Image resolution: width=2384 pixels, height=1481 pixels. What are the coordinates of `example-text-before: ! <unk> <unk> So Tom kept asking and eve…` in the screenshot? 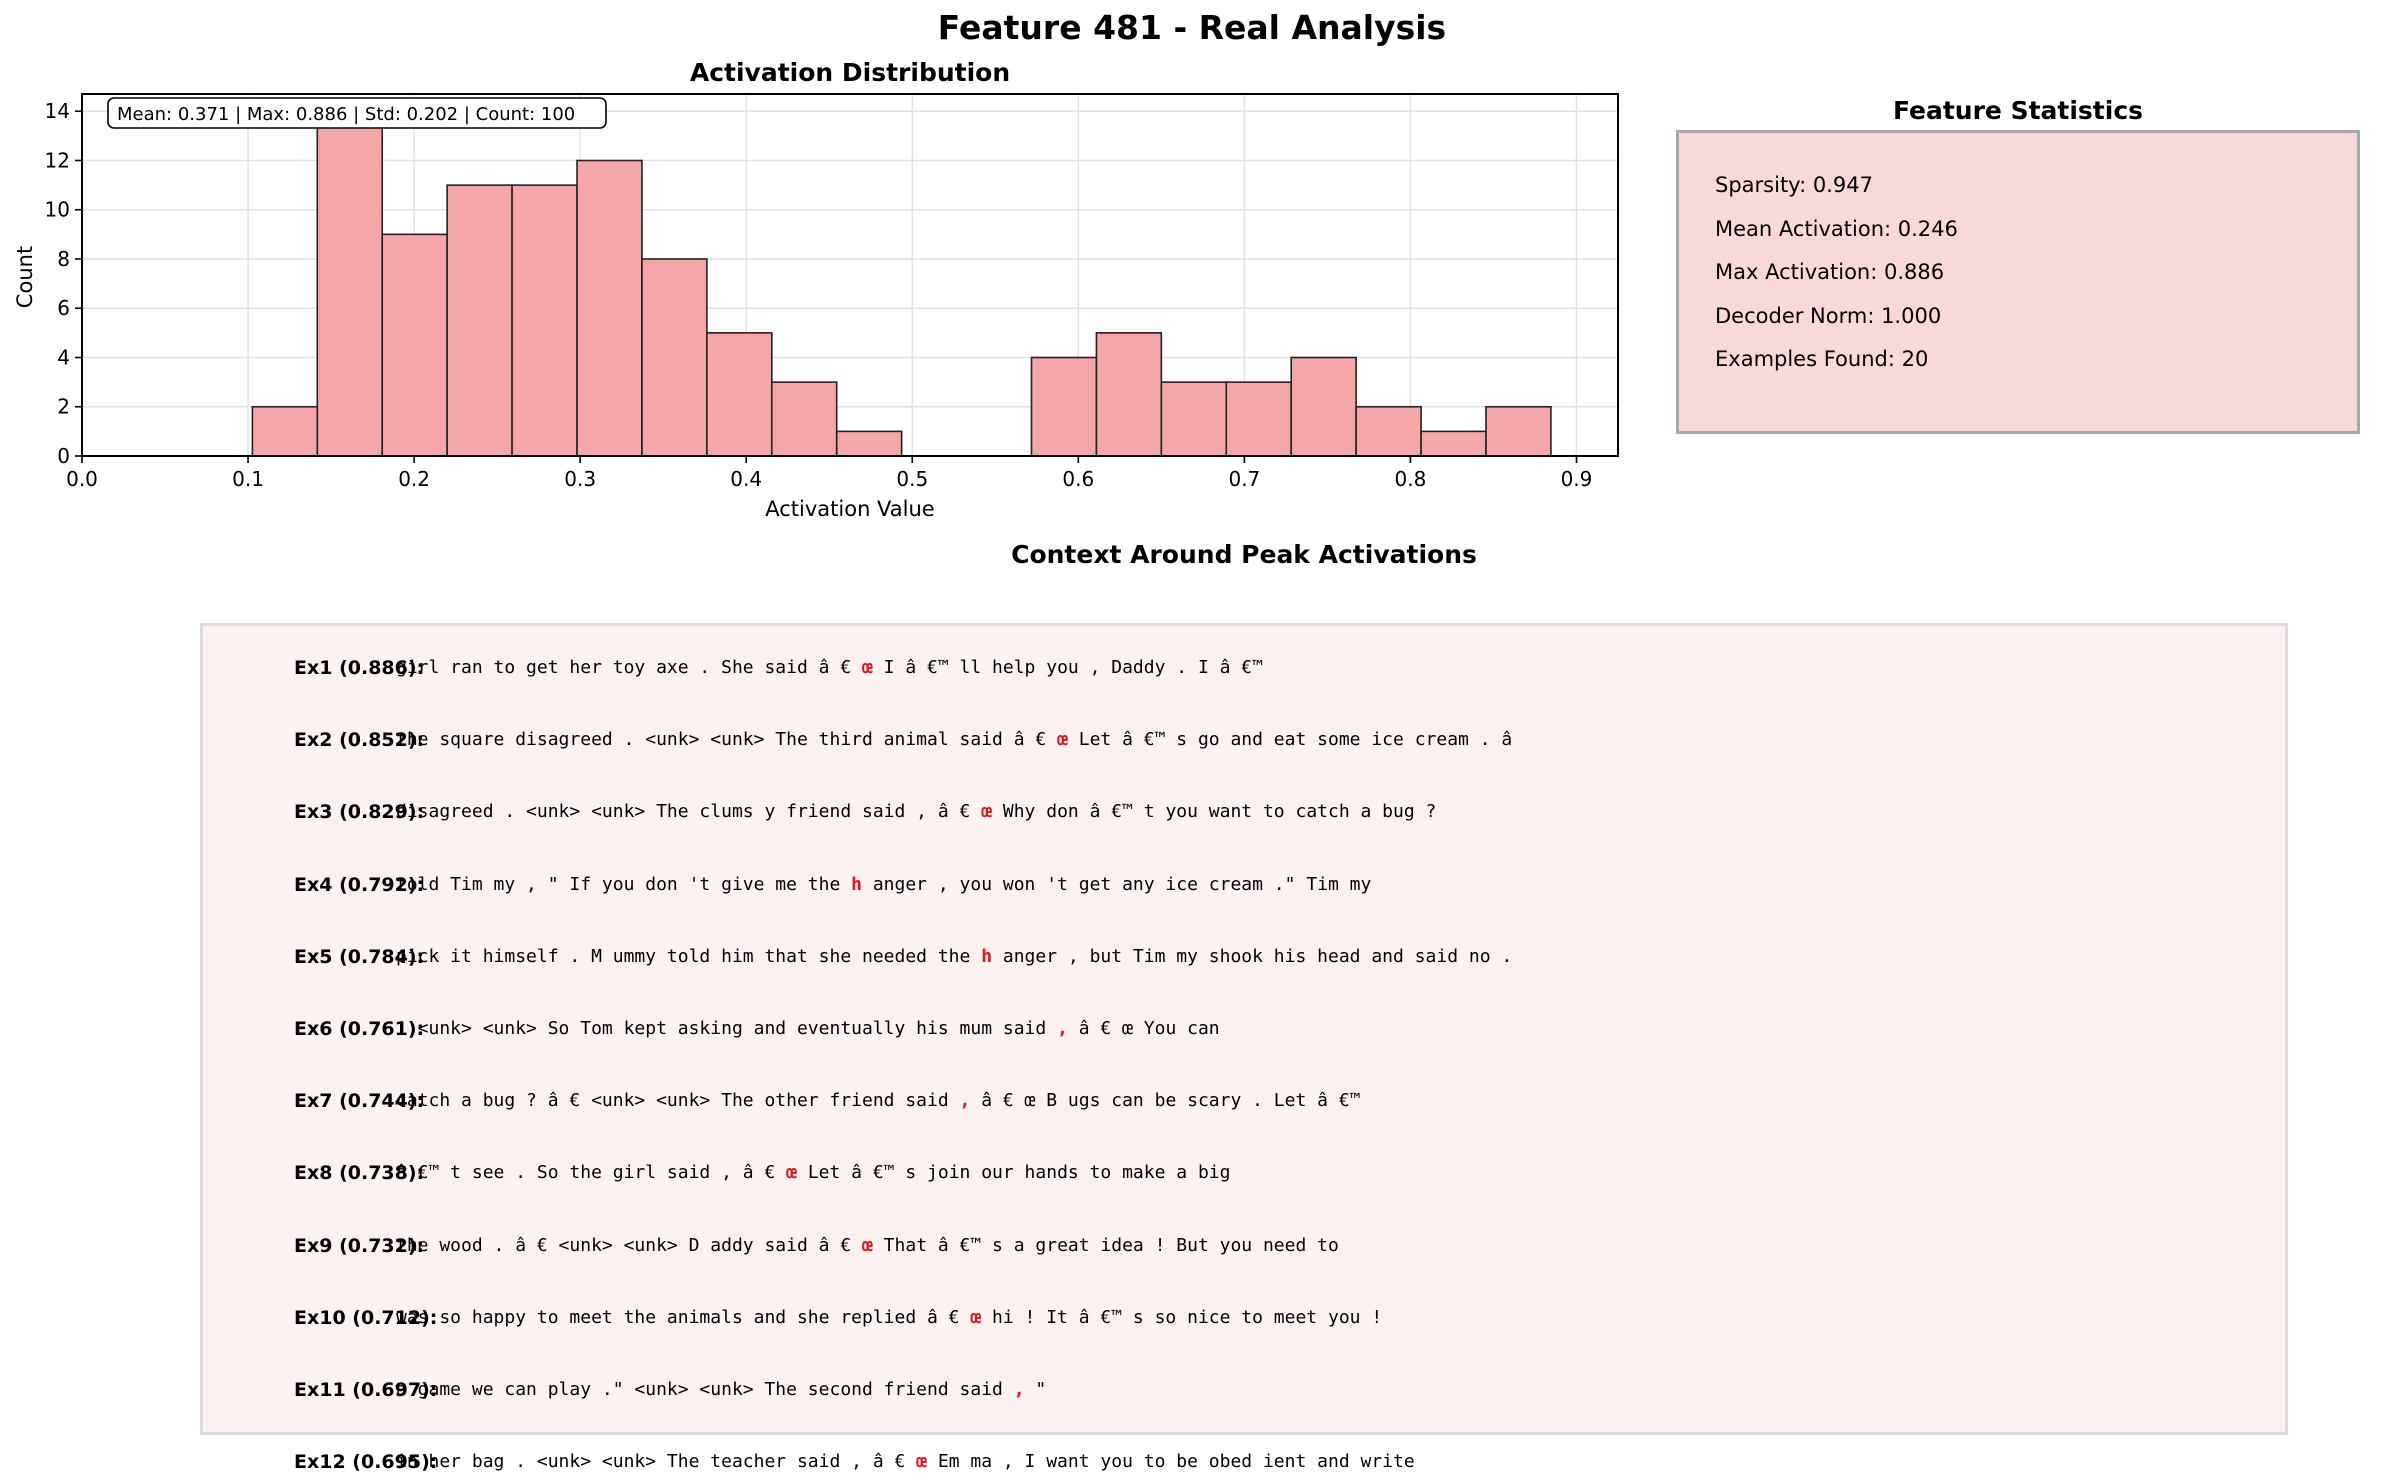 It's located at (727, 1028).